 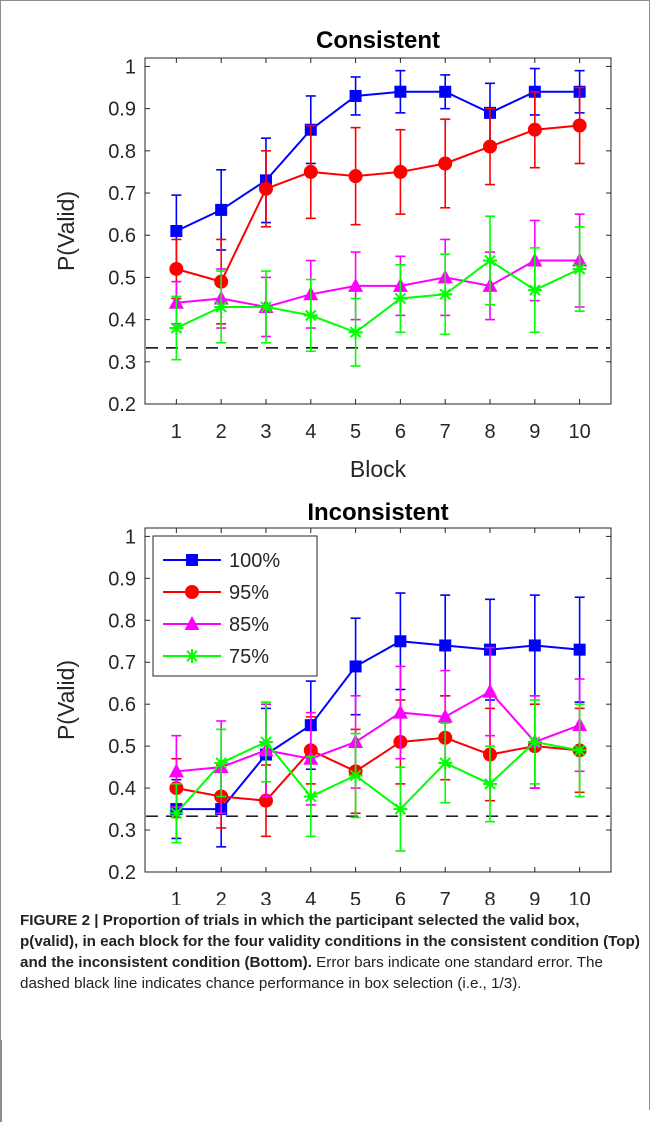 What do you see at coordinates (122, 110) in the screenshot?
I see `y-tick-label: 0.9` at bounding box center [122, 110].